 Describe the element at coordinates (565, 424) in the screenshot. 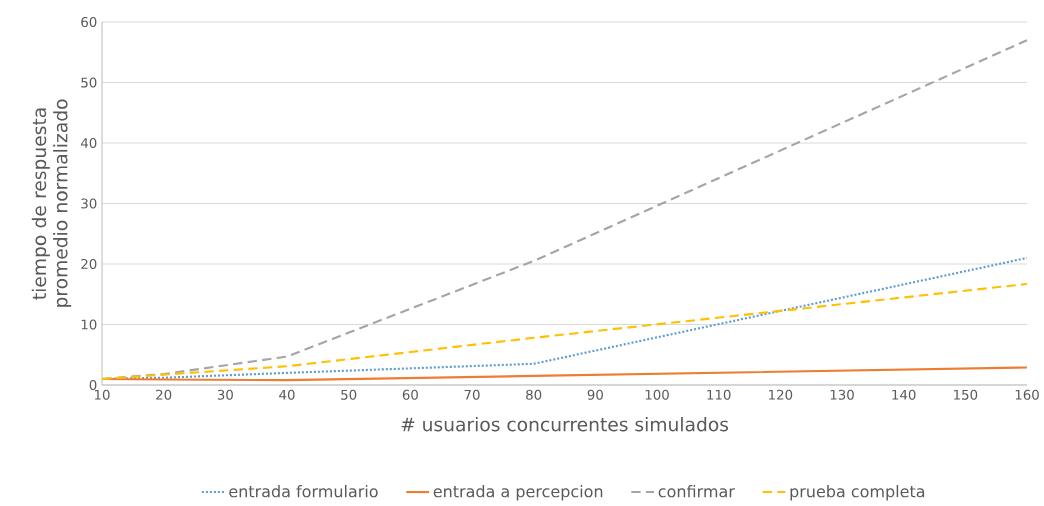

I see `x-axis-title: # usuarios concurrentes simulados` at that location.